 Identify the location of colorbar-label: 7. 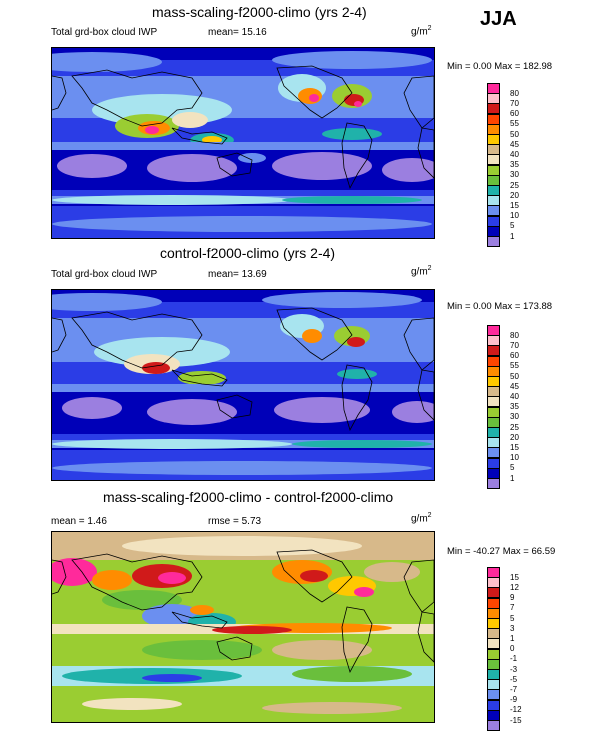
(512, 608).